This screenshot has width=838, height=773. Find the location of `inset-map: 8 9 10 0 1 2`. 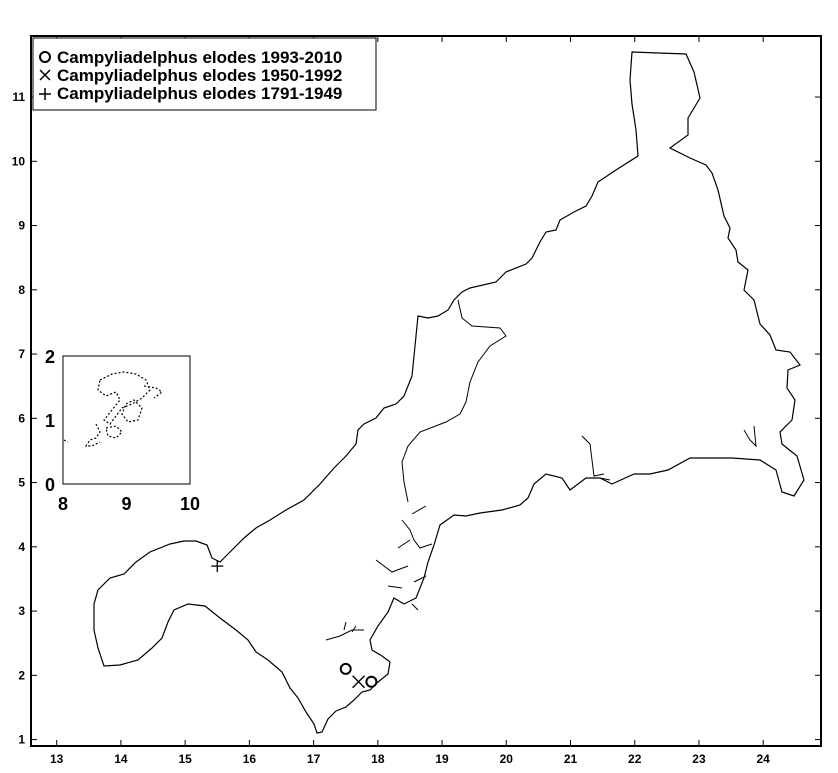

inset-map: 8 9 10 0 1 2 is located at coordinates (122, 430).